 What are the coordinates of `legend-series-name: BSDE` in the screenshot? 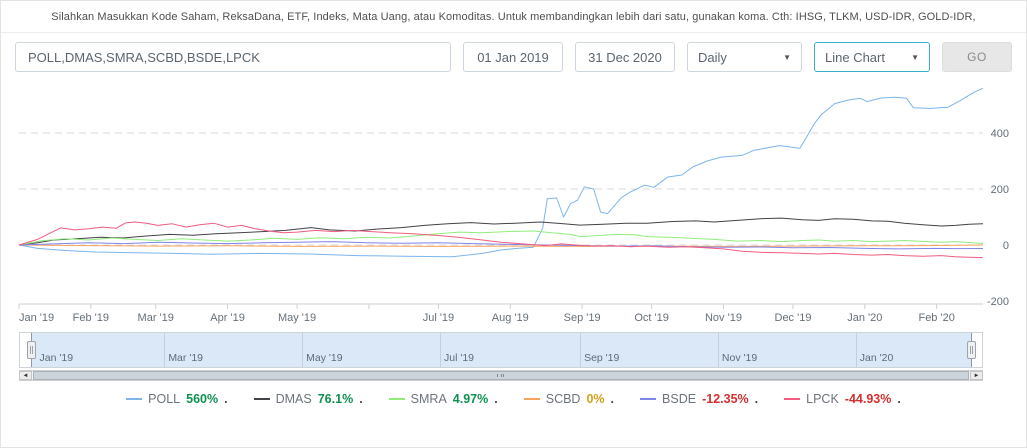 It's located at (679, 399).